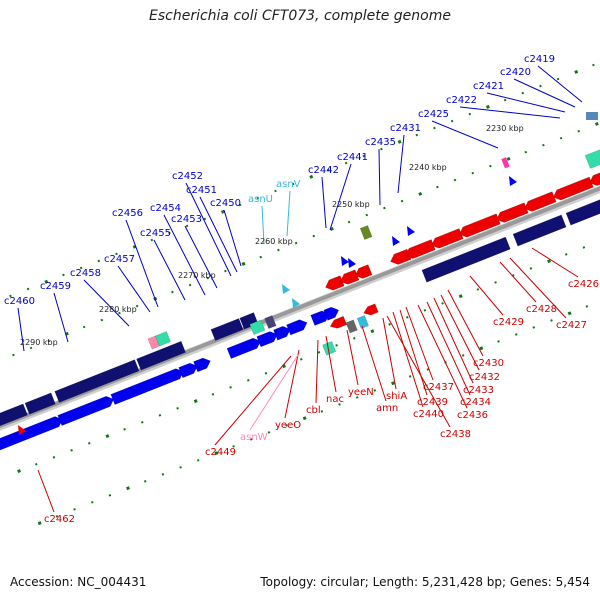 Image resolution: width=600 pixels, height=600 pixels. I want to click on label-c2442: c2442, so click(323, 170).